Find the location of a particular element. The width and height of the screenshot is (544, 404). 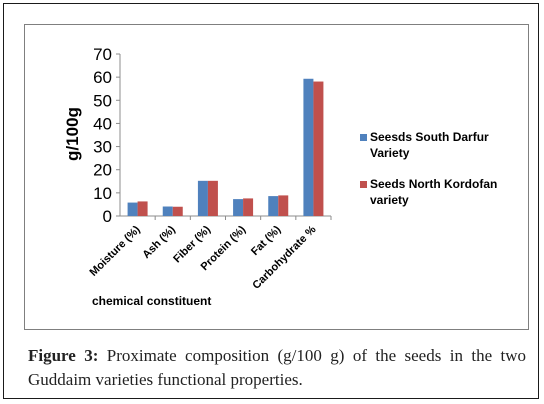

x-tick-label: Moisture (%) is located at coordinates (115, 250).